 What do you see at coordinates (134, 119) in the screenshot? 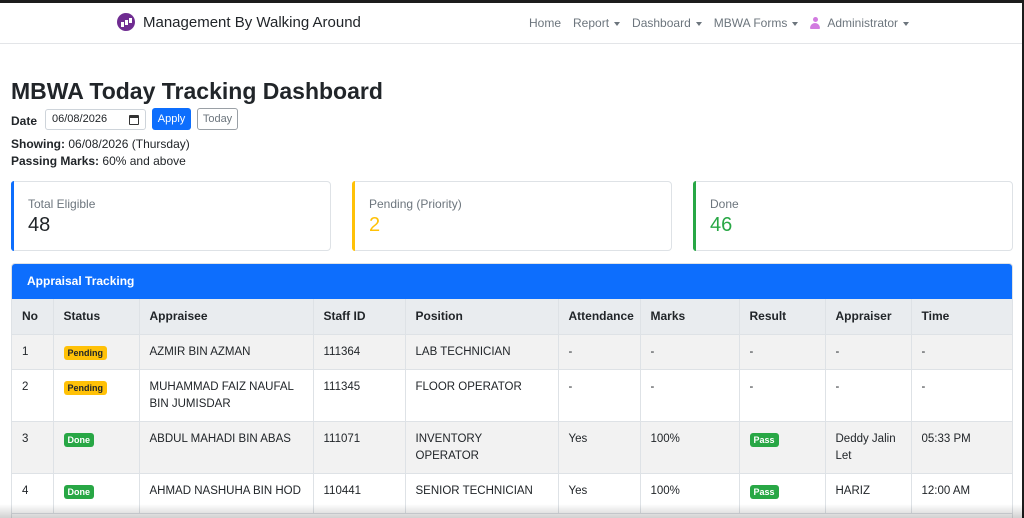
I see `calendar-icon` at bounding box center [134, 119].